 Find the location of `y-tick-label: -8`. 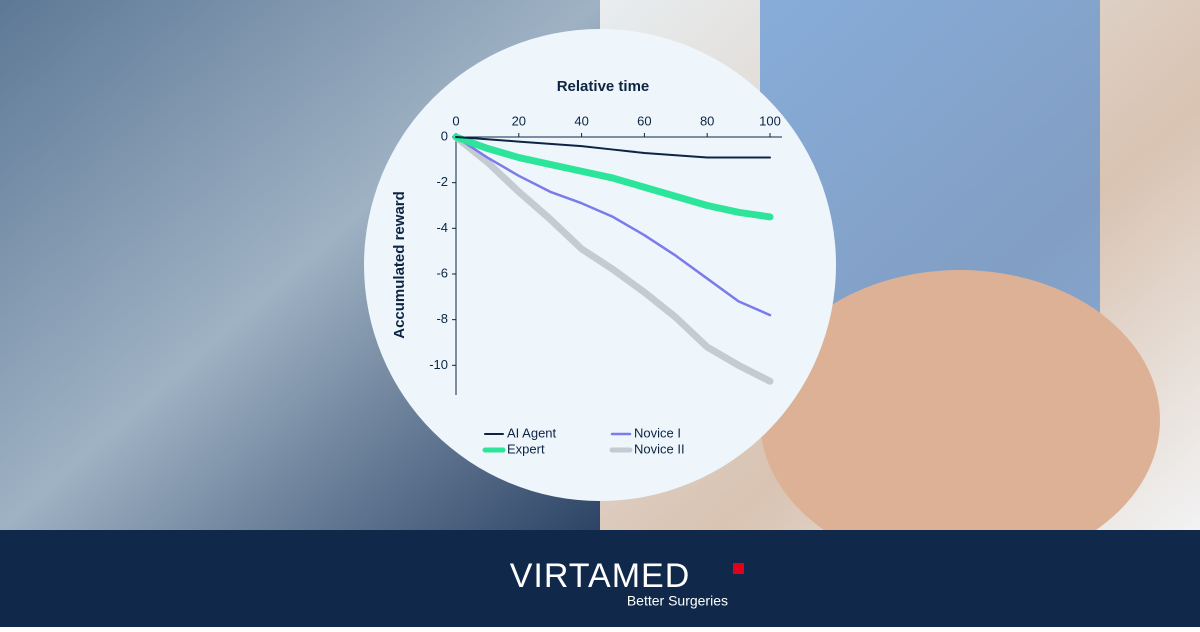

y-tick-label: -8 is located at coordinates (442, 318).